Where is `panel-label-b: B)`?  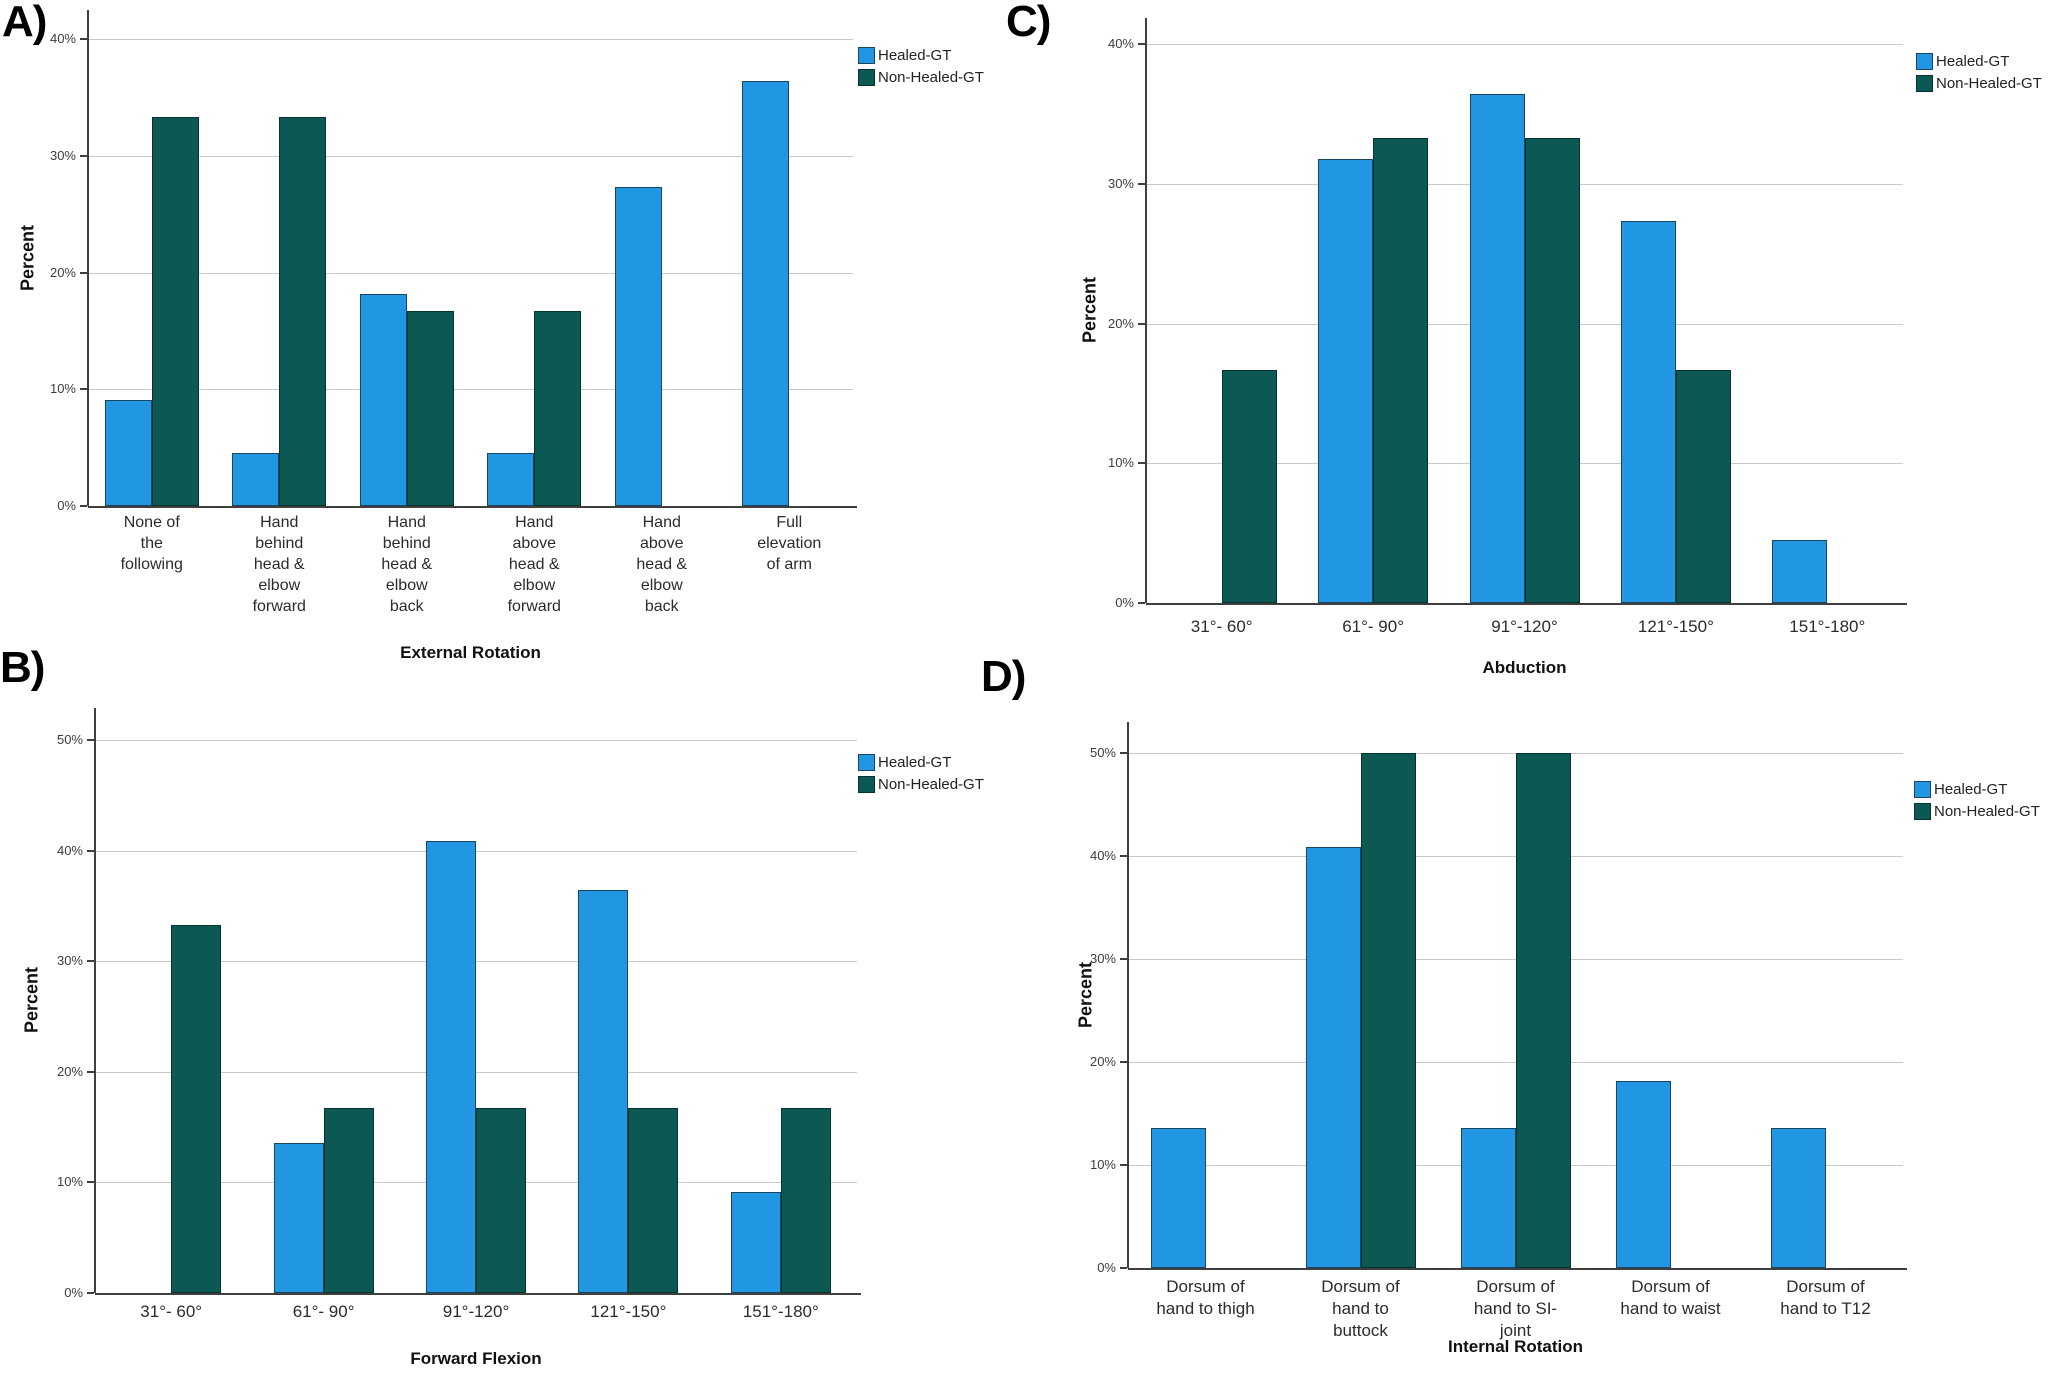
panel-label-b: B) is located at coordinates (22, 667).